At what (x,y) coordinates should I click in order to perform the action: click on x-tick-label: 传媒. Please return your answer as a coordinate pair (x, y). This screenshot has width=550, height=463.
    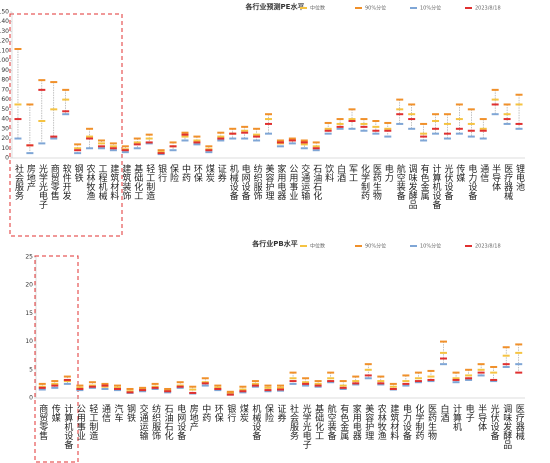
    Looking at the image, I should click on (459, 173).